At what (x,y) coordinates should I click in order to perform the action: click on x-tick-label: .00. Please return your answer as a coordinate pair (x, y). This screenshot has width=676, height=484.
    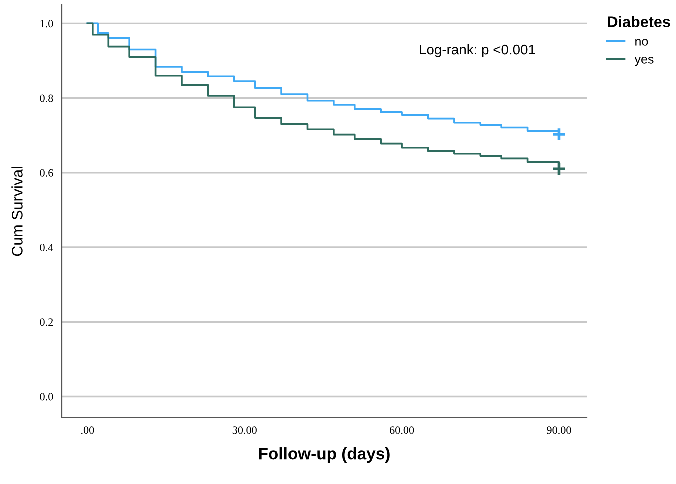
    Looking at the image, I should click on (87, 430).